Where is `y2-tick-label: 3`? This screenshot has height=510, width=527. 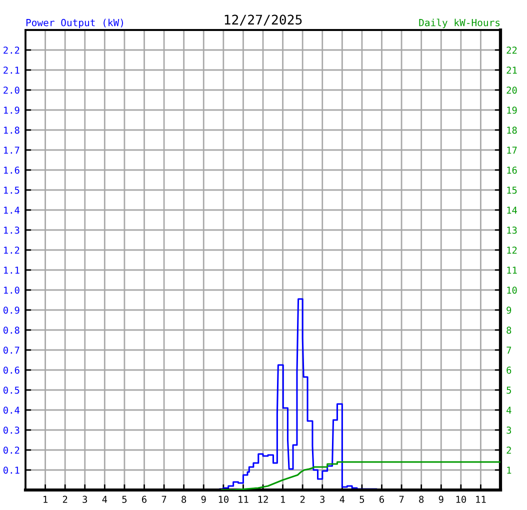
y2-tick-label: 3 is located at coordinates (509, 430).